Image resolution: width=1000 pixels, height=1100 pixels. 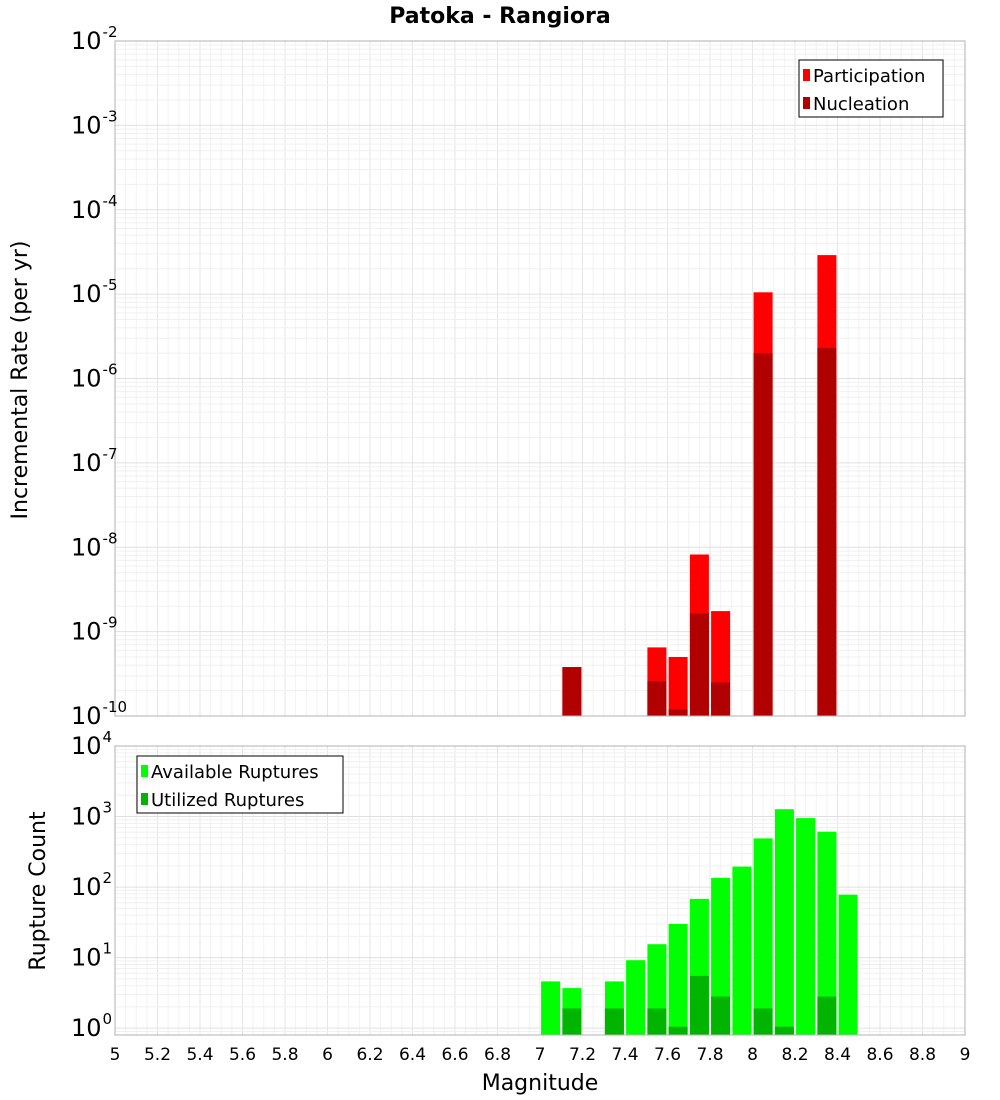 What do you see at coordinates (38, 891) in the screenshot?
I see `bottom-y-axis-label: Rupture Count` at bounding box center [38, 891].